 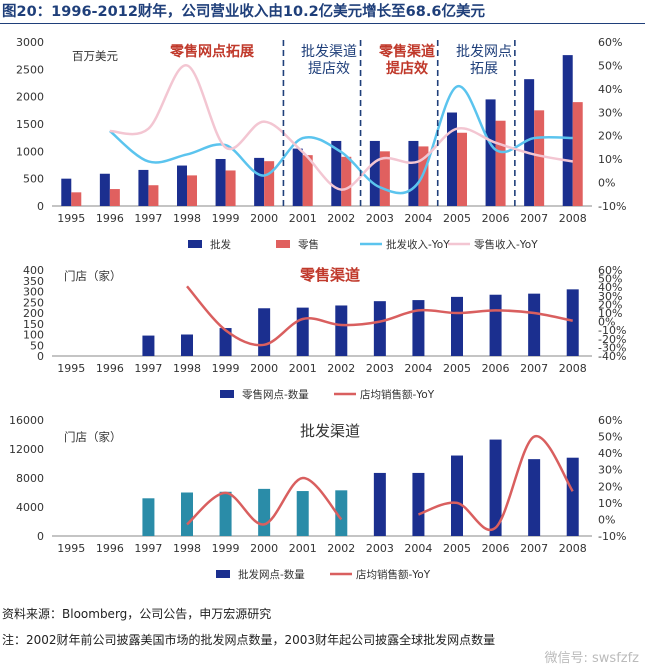 I want to click on y-tick-label: 4000, so click(x=30, y=507).